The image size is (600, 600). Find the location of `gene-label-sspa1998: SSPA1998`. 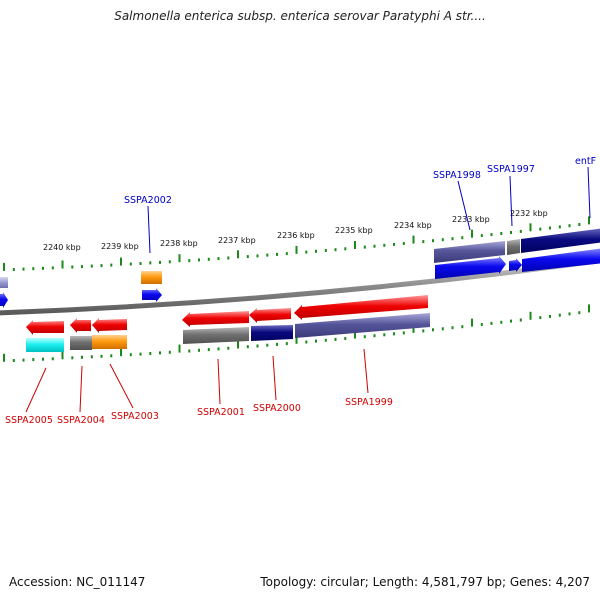

gene-label-sspa1998: SSPA1998 is located at coordinates (457, 175).